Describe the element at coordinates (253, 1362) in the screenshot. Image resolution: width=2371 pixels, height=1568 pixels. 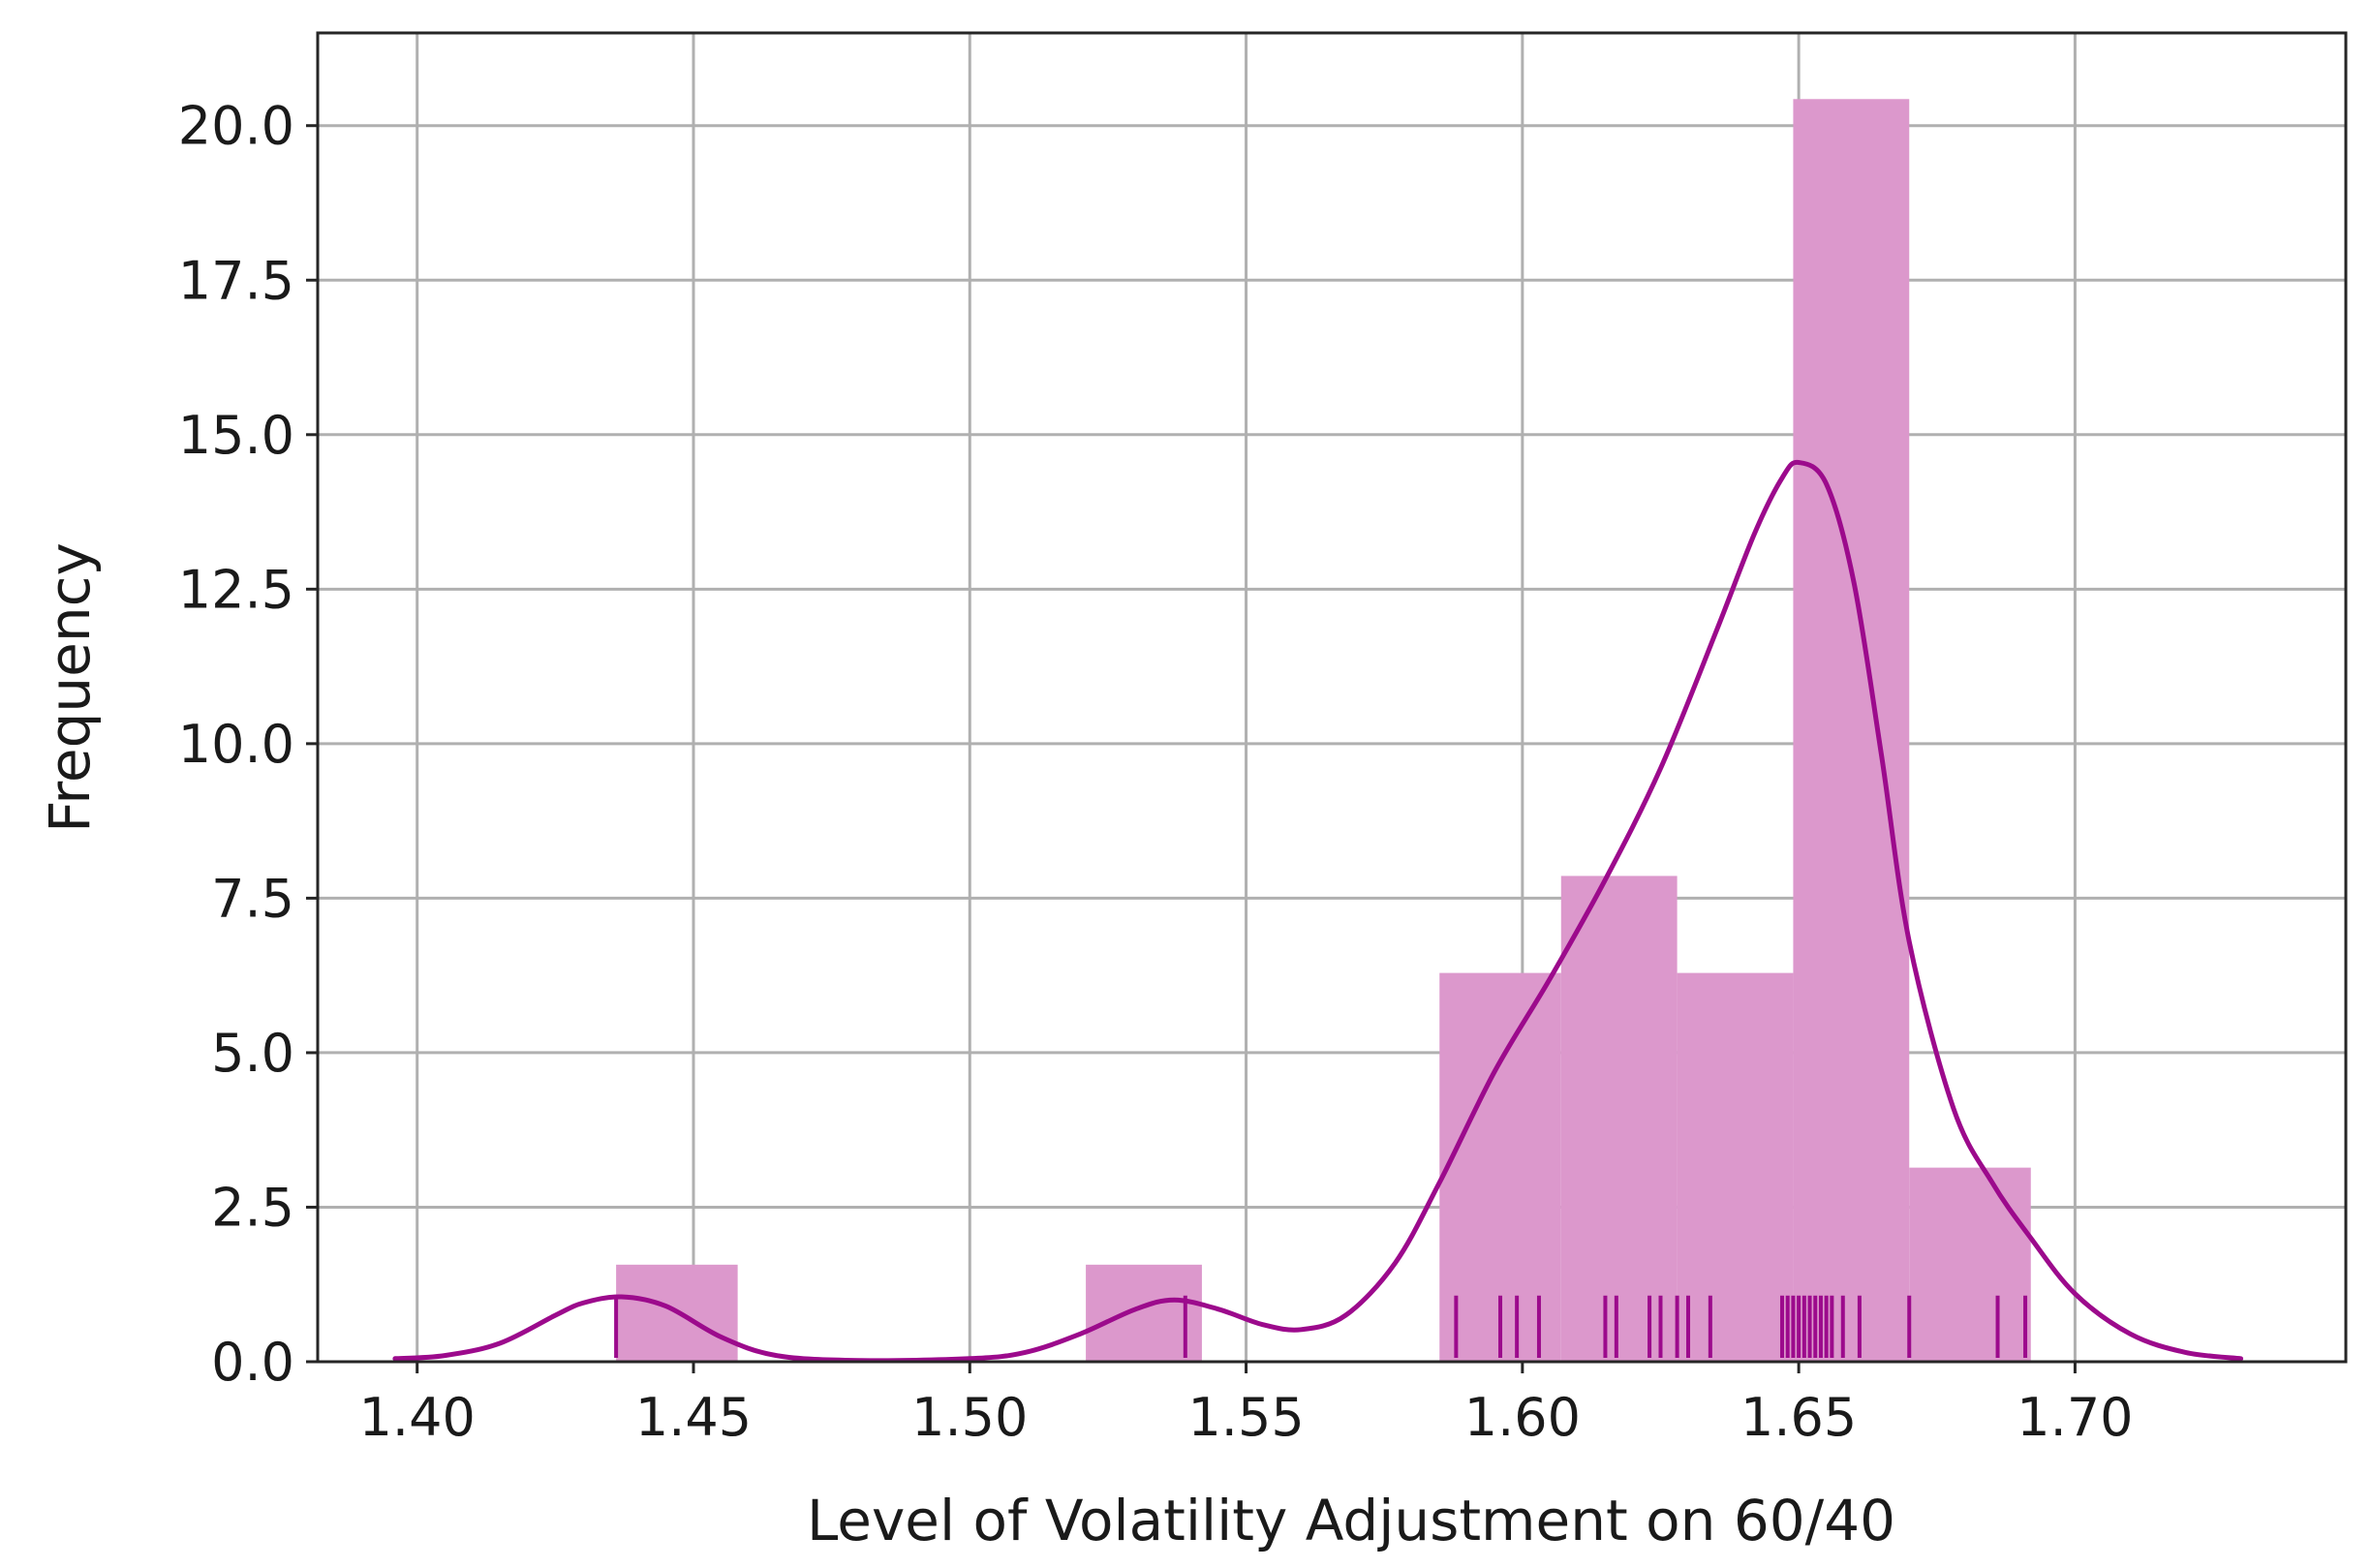
I see `y-tick-label: 0.0` at that location.